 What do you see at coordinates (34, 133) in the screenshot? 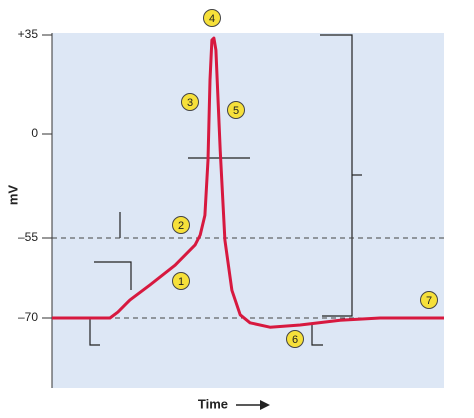
I see `y-tick-label: 0` at bounding box center [34, 133].